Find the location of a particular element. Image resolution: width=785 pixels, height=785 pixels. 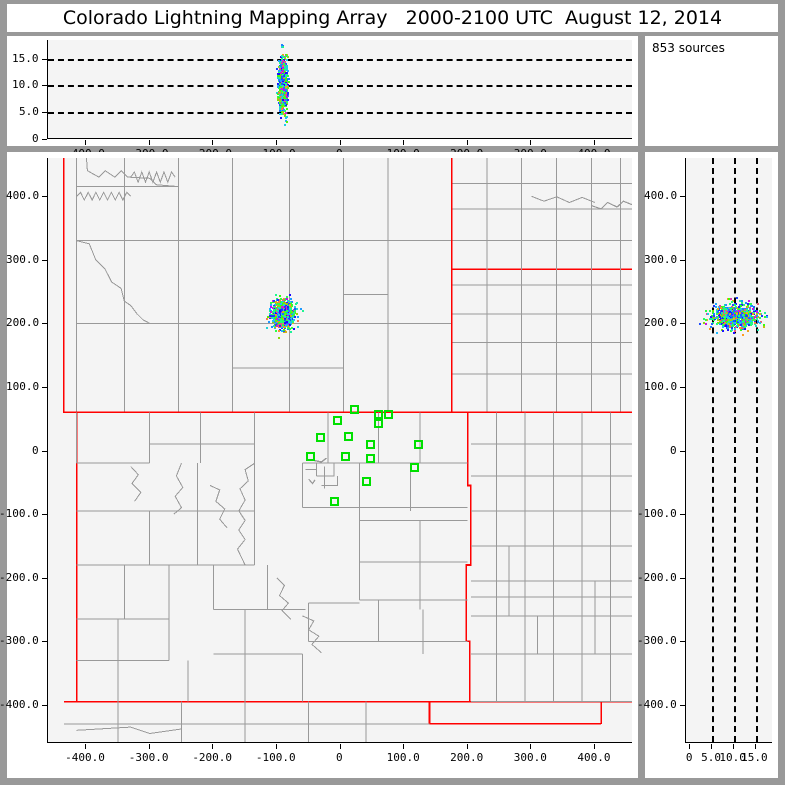

x-axis-tick-label: 5.0 is located at coordinates (711, 757).